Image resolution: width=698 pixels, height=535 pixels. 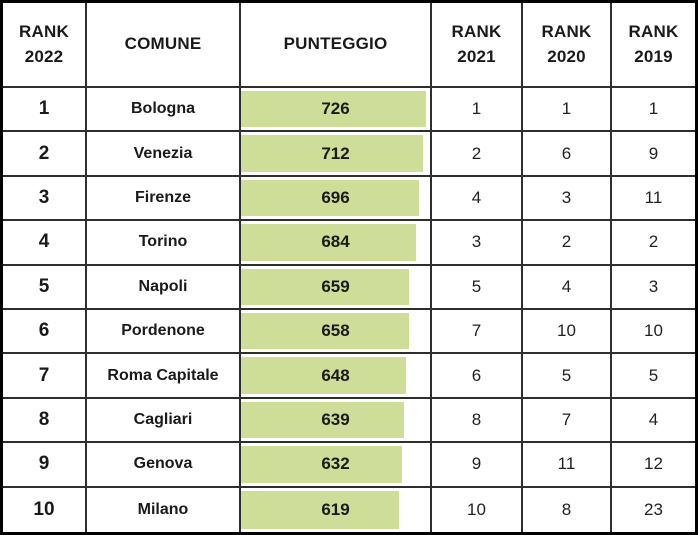 I want to click on column-header-comune: COMUNE, so click(x=164, y=45).